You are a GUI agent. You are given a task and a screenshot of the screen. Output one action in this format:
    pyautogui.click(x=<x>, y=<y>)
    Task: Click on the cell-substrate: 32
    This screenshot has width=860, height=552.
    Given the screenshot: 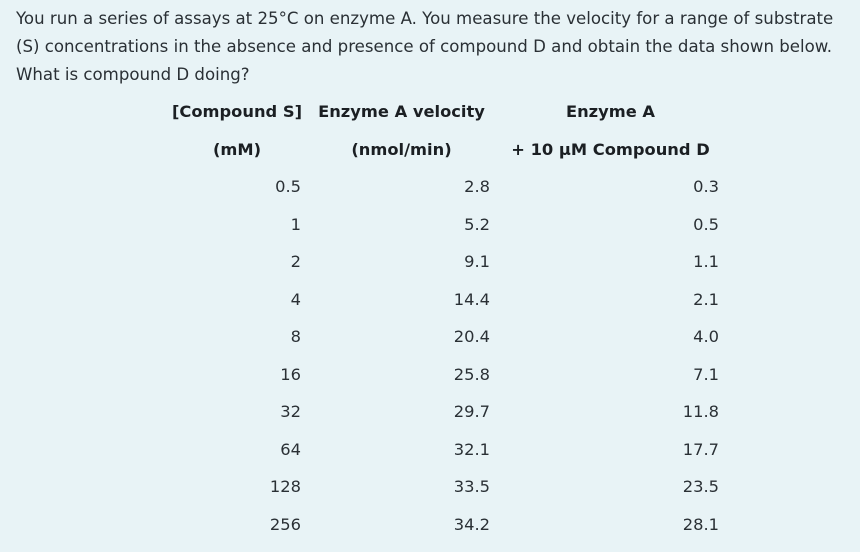 What is the action you would take?
    pyautogui.click(x=290, y=412)
    